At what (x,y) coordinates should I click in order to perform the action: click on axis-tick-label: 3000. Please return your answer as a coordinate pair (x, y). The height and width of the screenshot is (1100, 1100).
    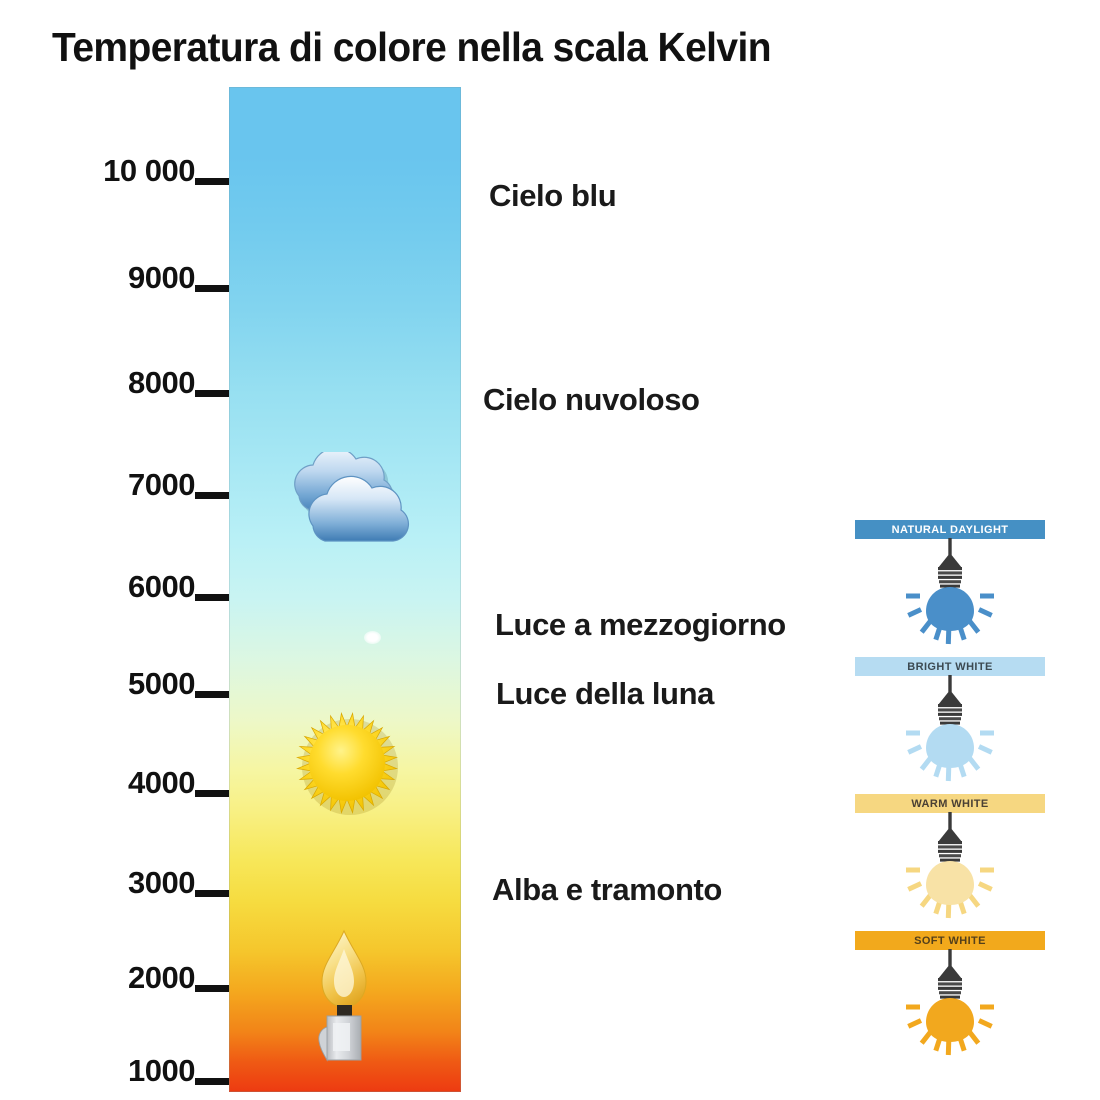
    Looking at the image, I should click on (161, 882).